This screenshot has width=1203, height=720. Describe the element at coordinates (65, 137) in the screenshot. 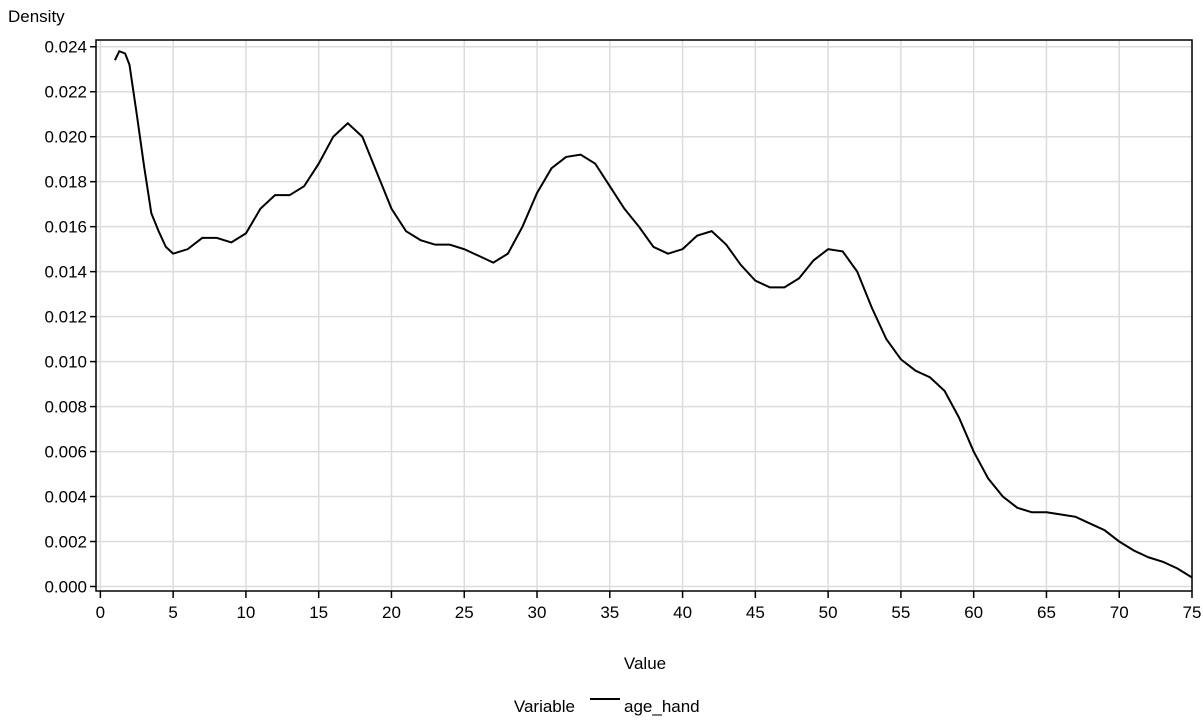

I see `y-tick-label: 0.020` at that location.